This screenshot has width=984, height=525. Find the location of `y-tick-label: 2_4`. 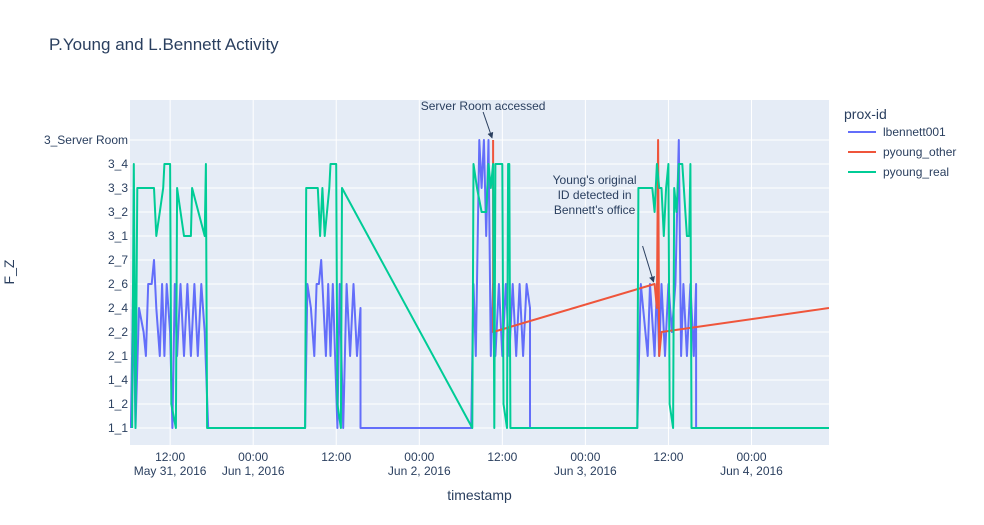

y-tick-label: 2_4 is located at coordinates (118, 308).